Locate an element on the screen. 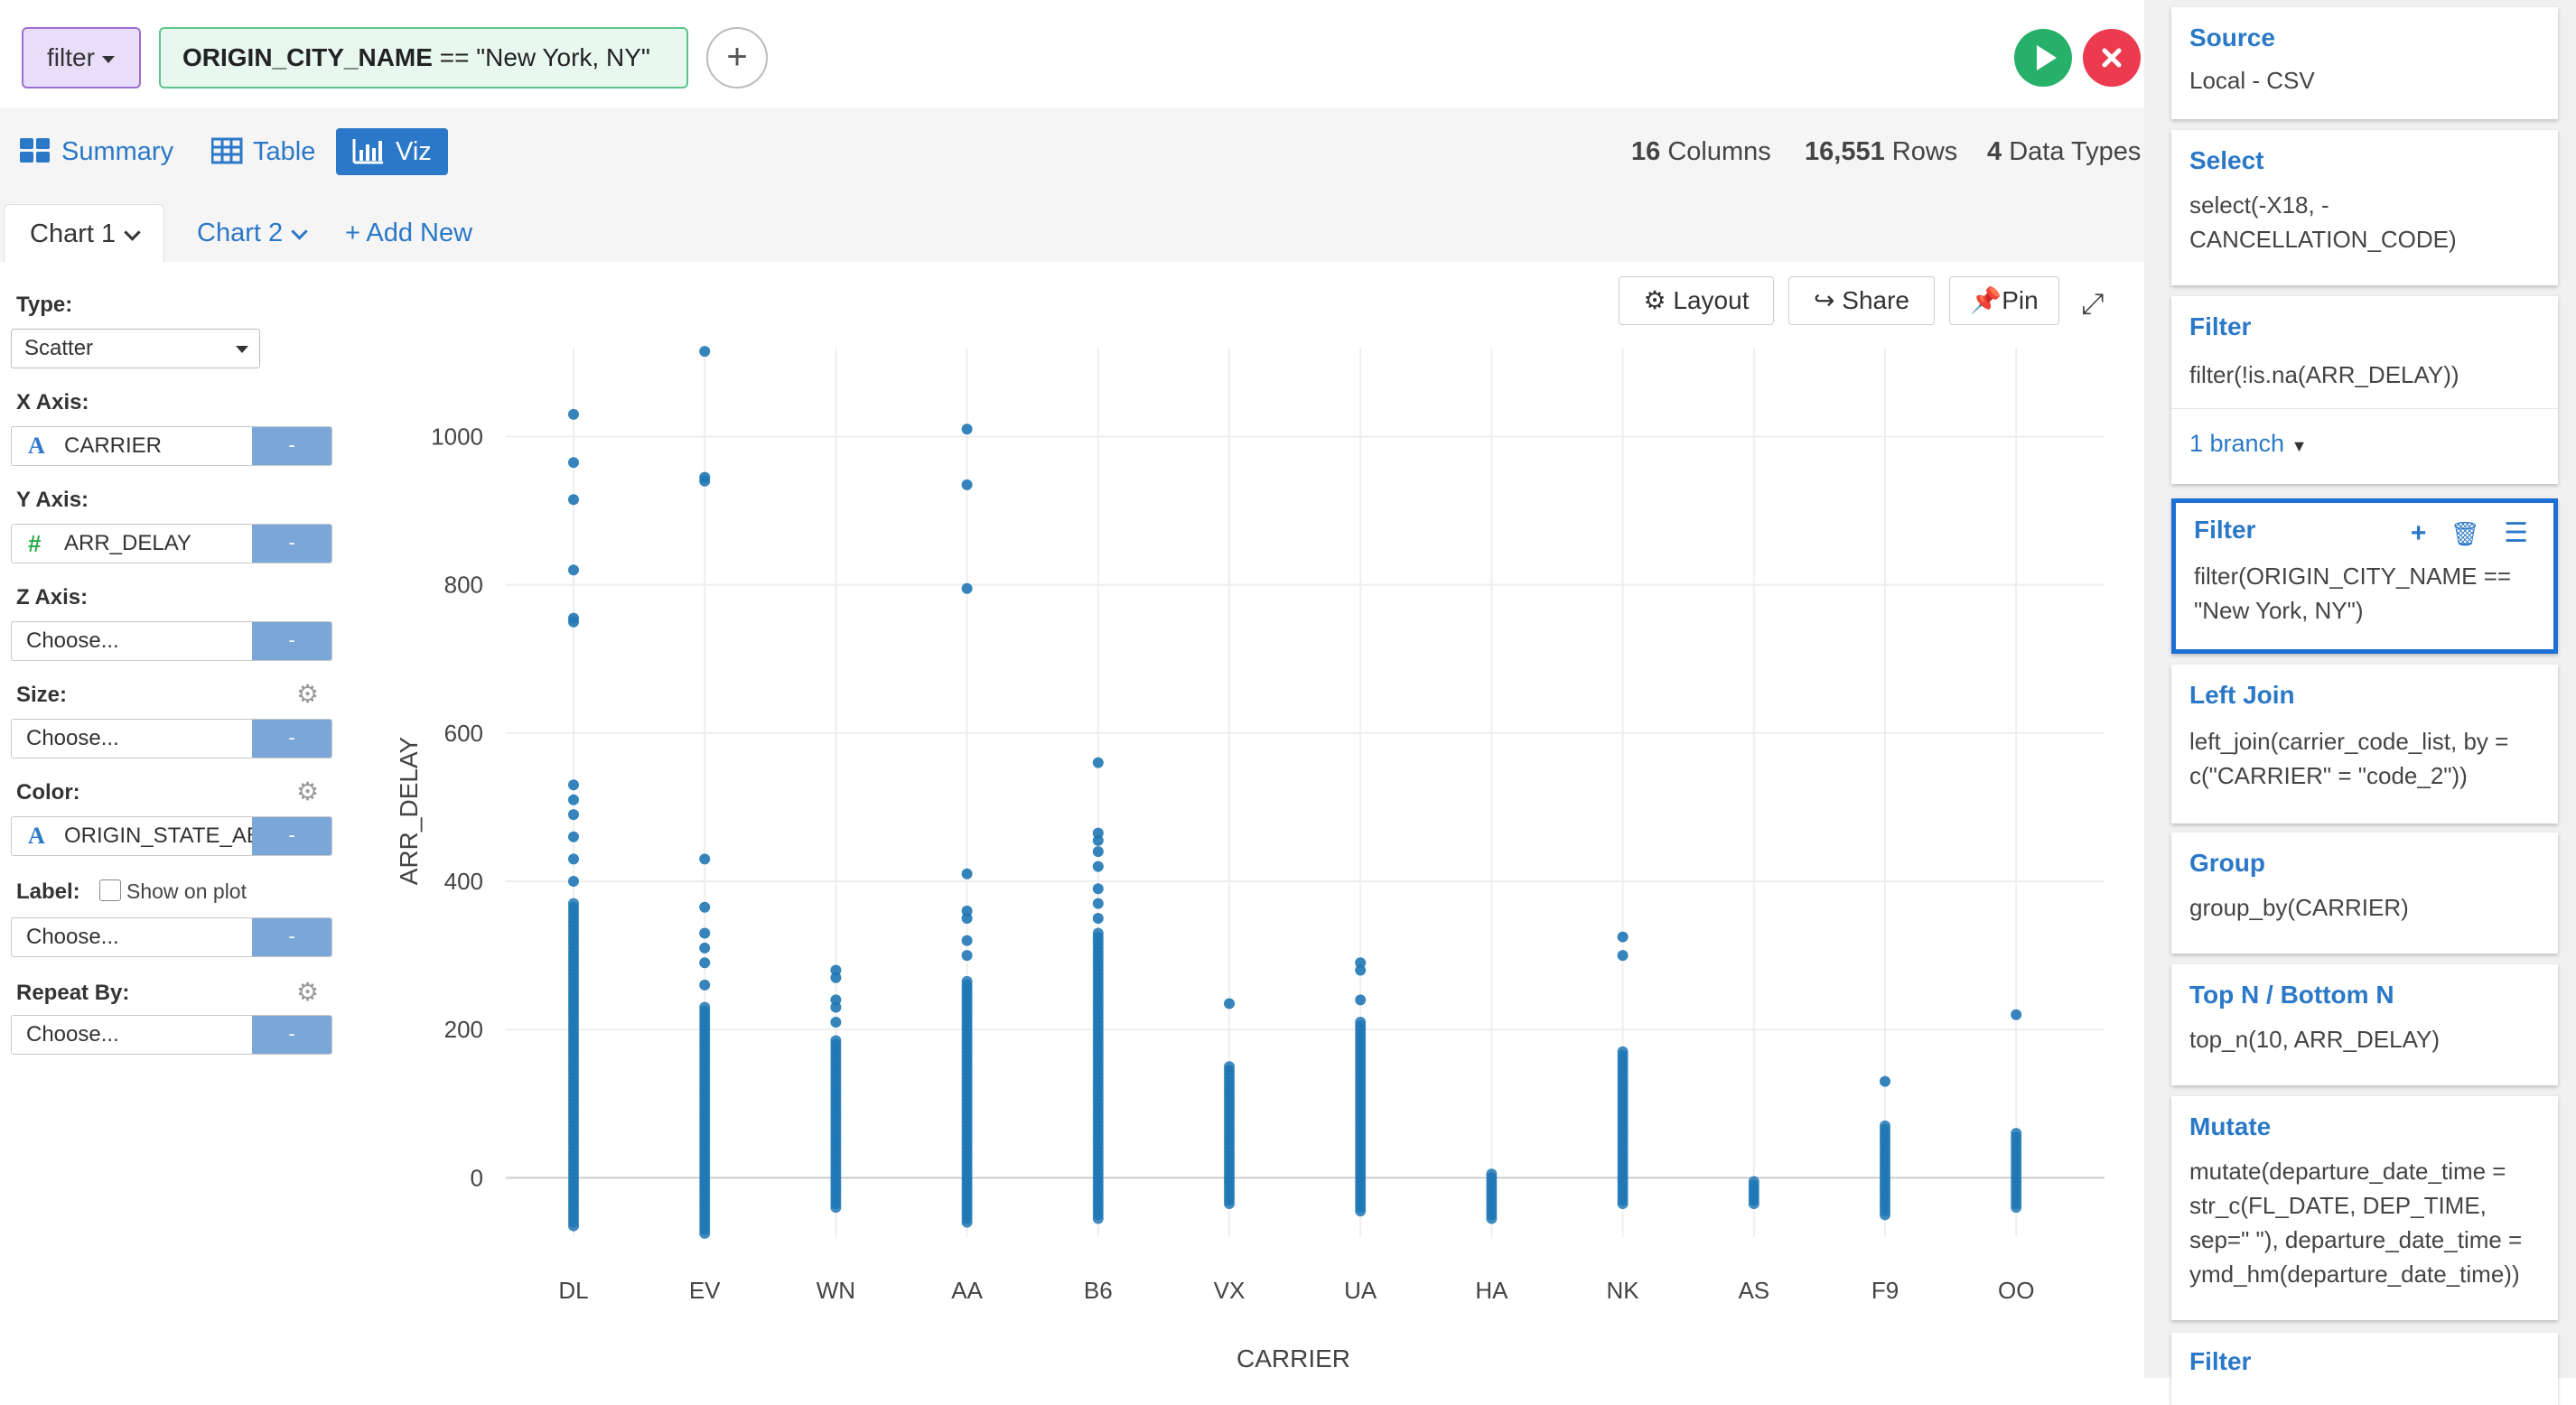 This screenshot has width=2576, height=1405. chart-tab-2-label: Chart 2 is located at coordinates (241, 233).